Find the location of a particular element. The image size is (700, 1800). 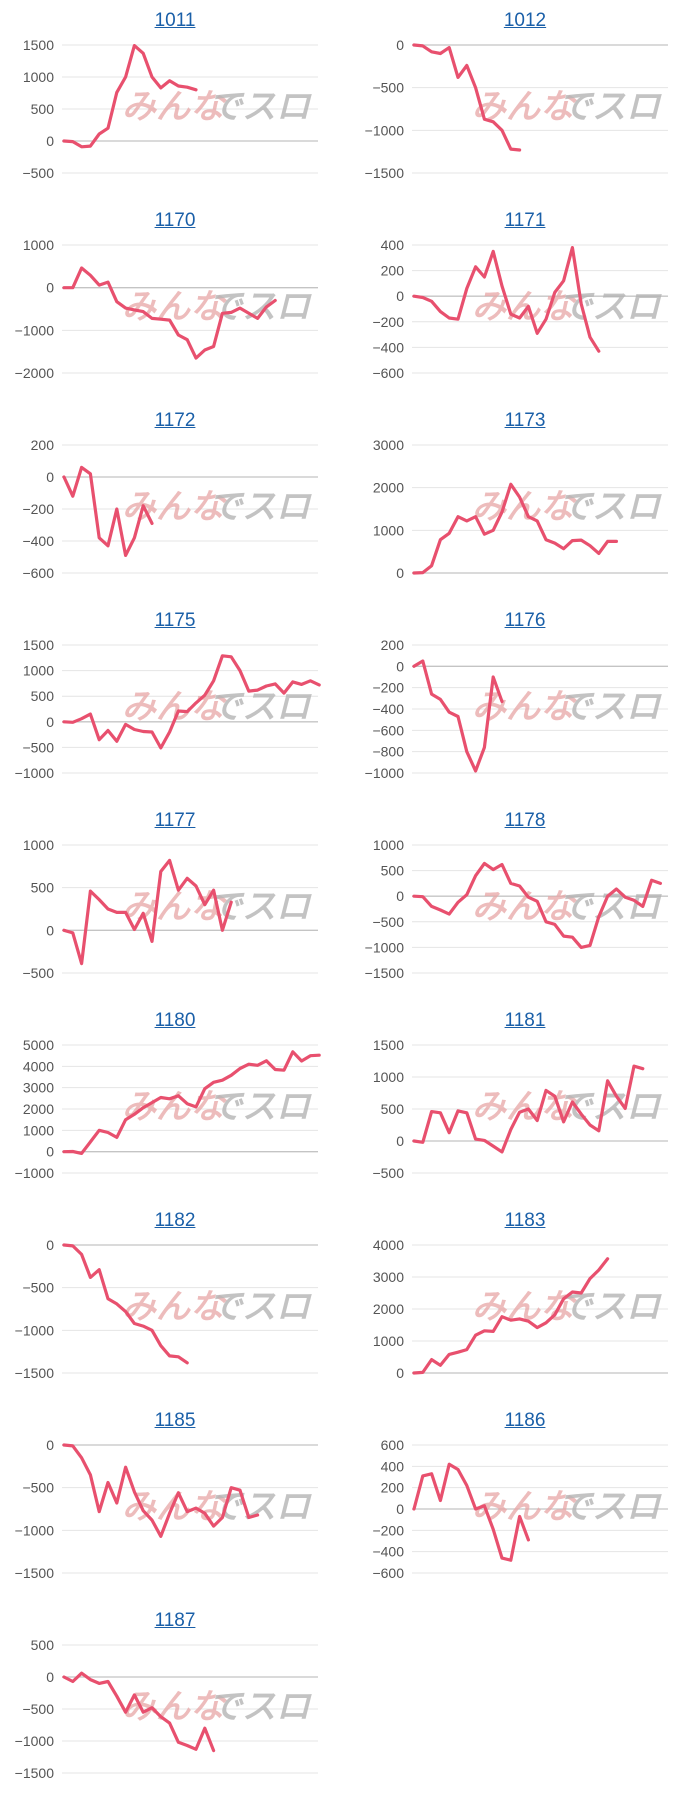

chart-title-link: 1175 is located at coordinates (175, 620).